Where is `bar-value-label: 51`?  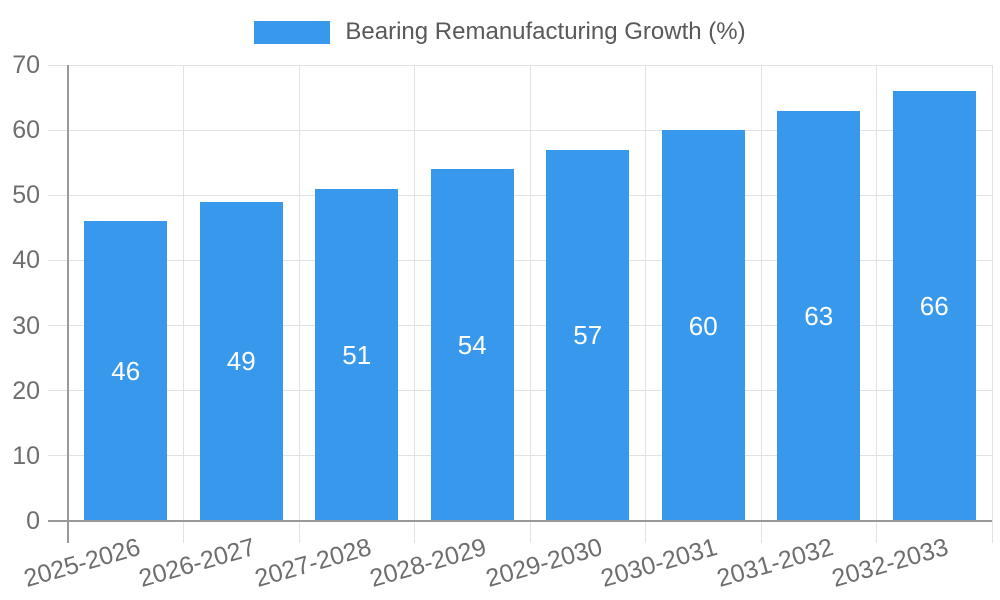 bar-value-label: 51 is located at coordinates (357, 354).